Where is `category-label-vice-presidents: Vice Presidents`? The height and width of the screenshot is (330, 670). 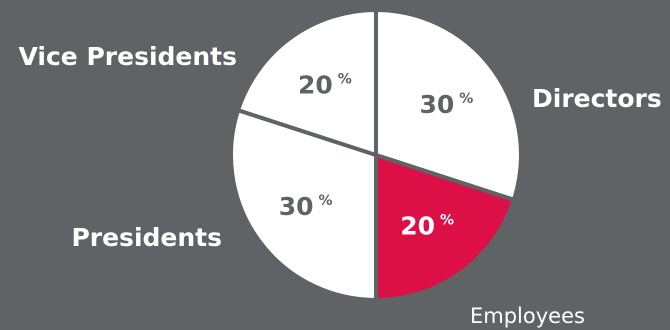 category-label-vice-presidents: Vice Presidents is located at coordinates (128, 56).